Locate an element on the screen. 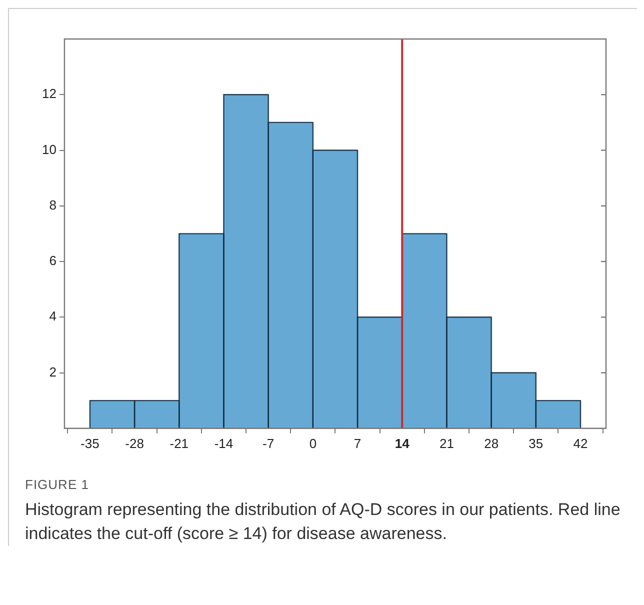 This screenshot has height=605, width=644. y-tick-label: 6 is located at coordinates (52, 260).